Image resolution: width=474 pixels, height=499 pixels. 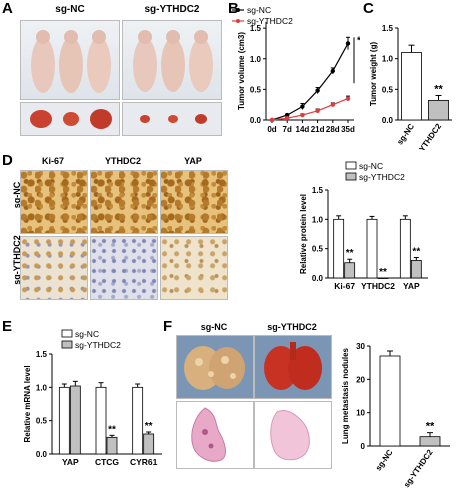 I want to click on ihc-image-nc-ythdc2, so click(x=124, y=202).